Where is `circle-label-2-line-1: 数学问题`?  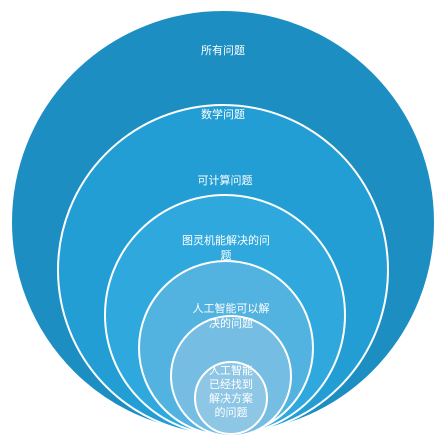 circle-label-2-line-1: 数学问题 is located at coordinates (223, 114).